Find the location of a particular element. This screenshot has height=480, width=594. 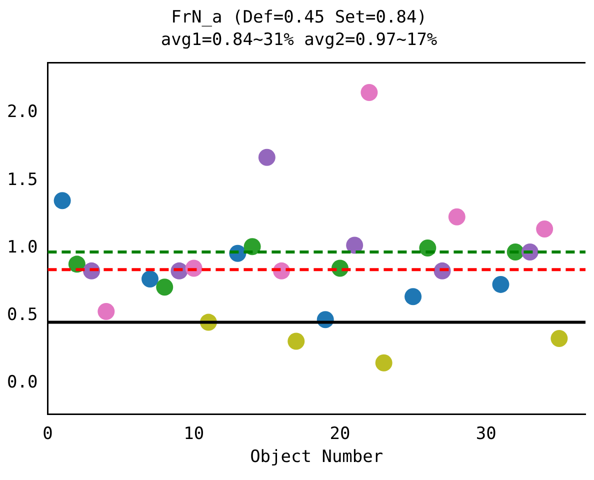

chart-subtitle: avg1=0.84~31% avg2=0.97~17% is located at coordinates (299, 40).